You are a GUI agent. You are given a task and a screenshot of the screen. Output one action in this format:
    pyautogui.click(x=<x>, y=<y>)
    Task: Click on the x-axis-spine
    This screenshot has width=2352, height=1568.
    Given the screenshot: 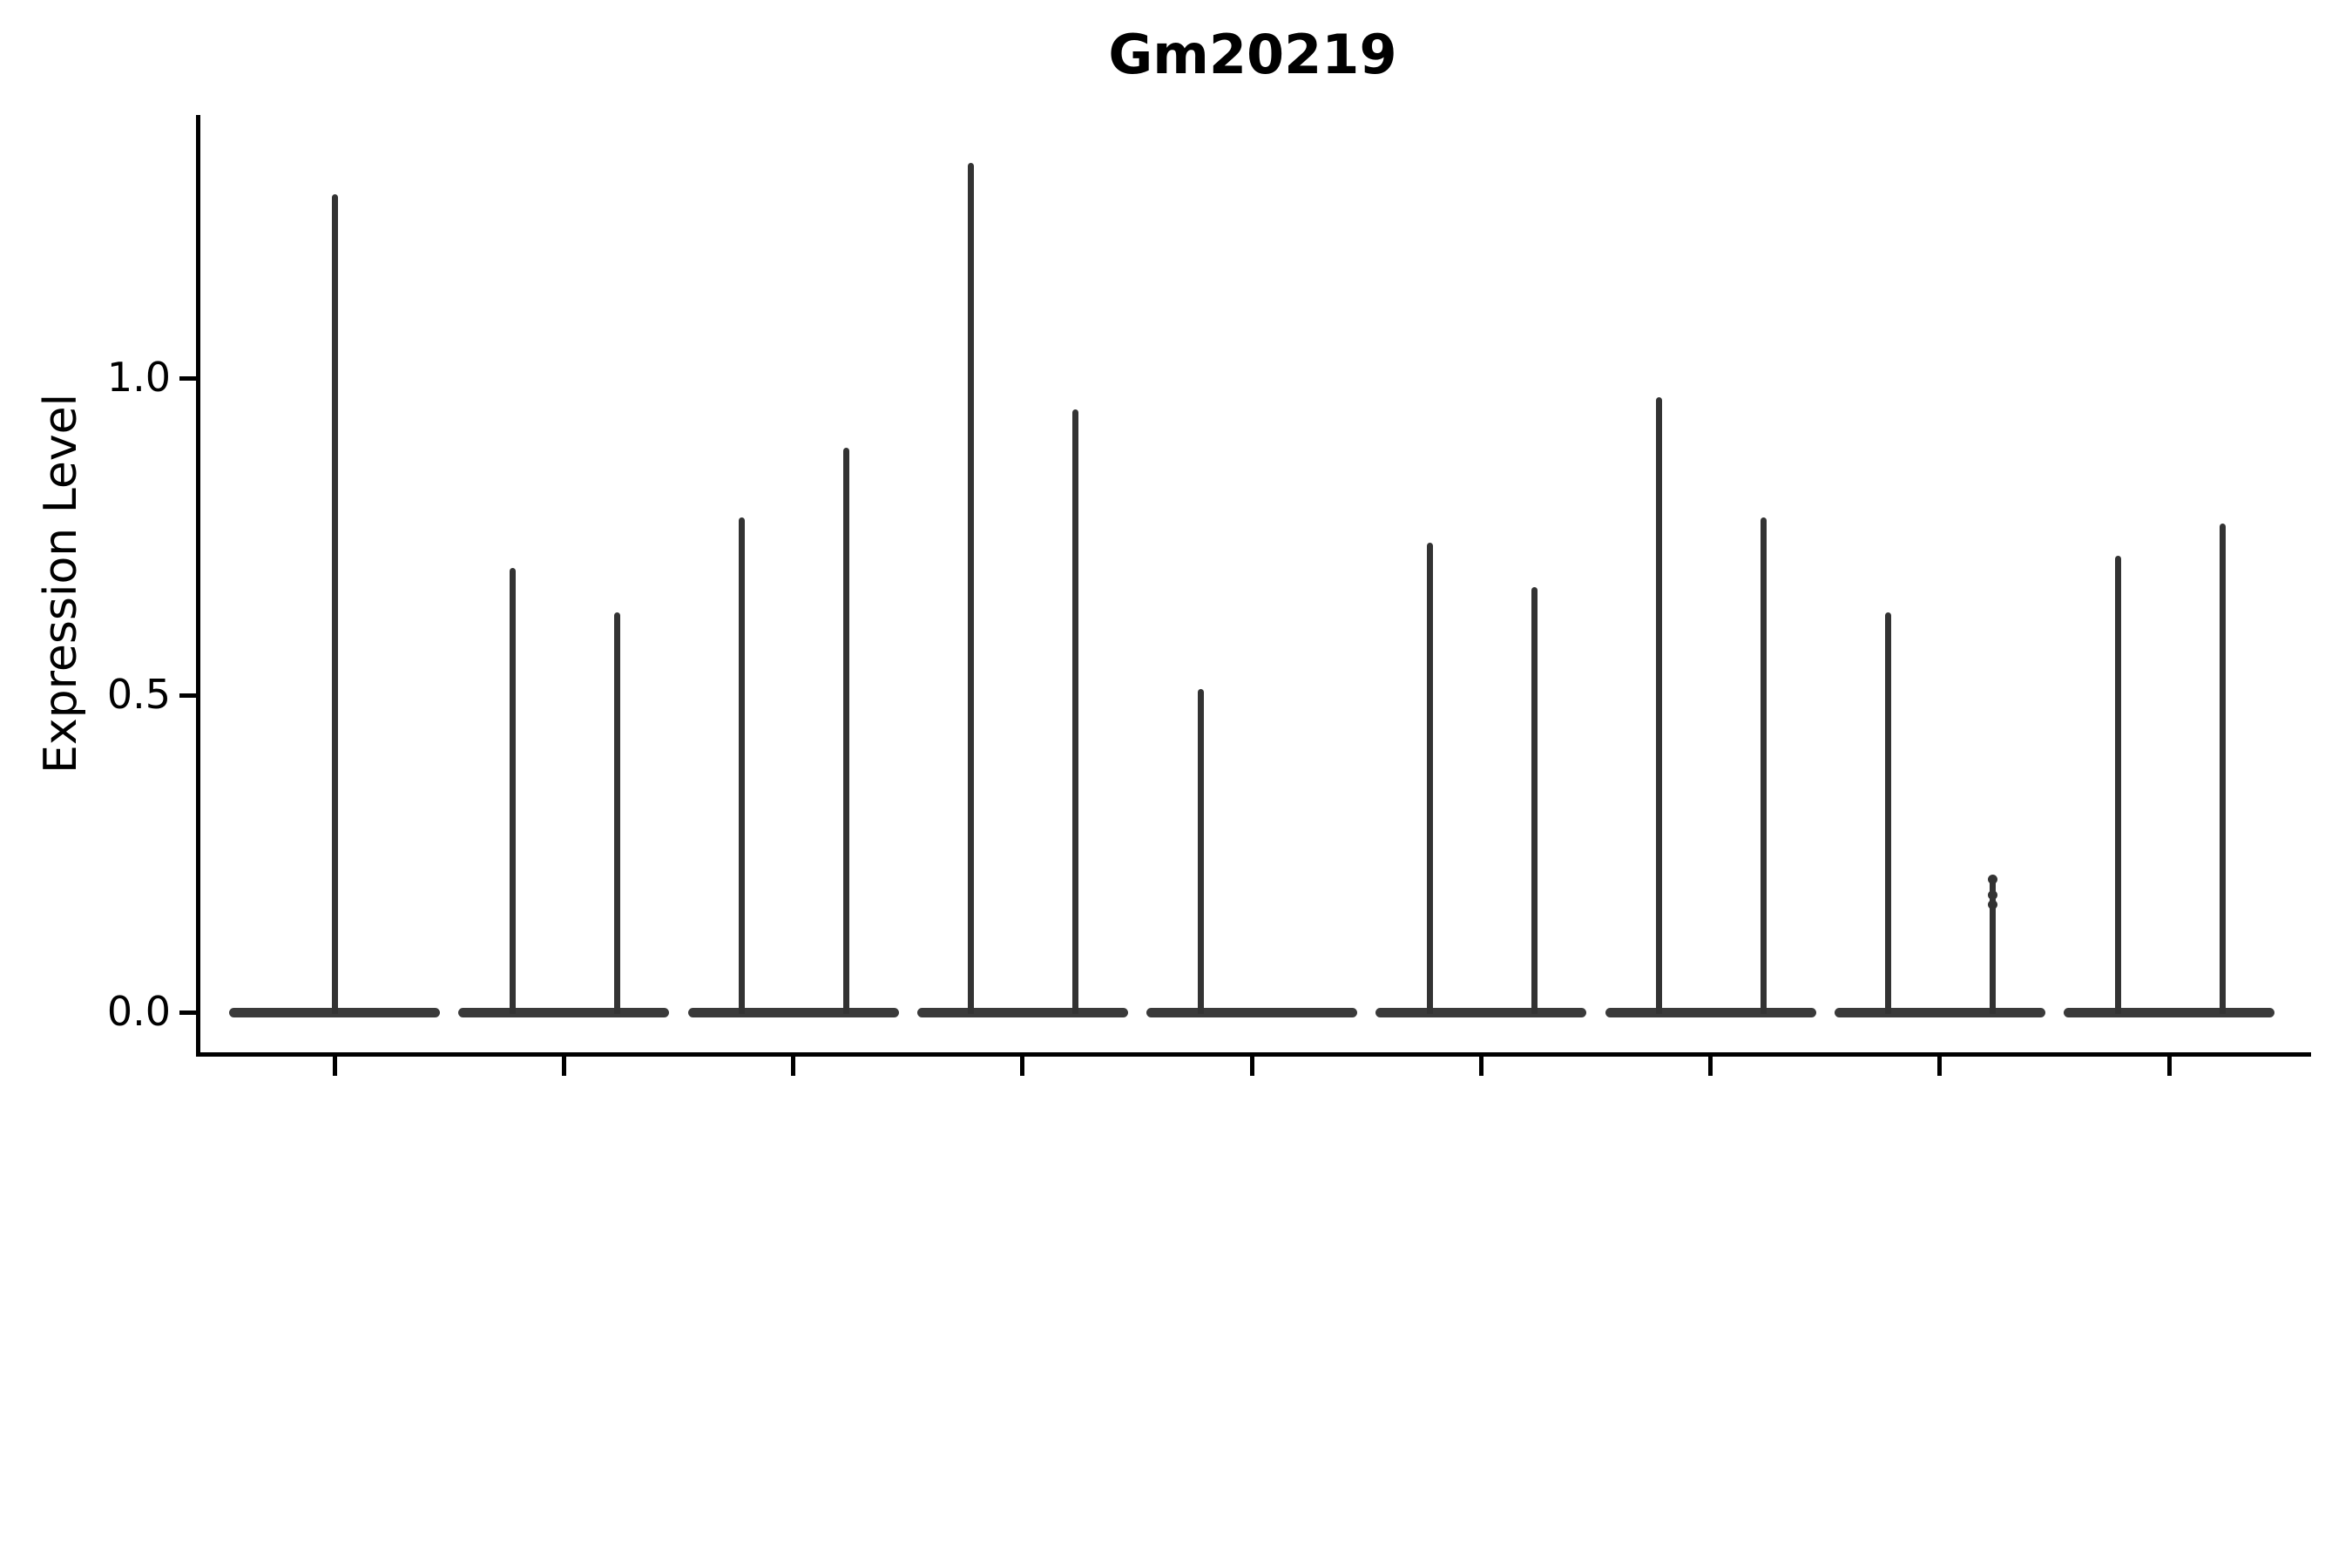 What is the action you would take?
    pyautogui.click(x=1253, y=1054)
    